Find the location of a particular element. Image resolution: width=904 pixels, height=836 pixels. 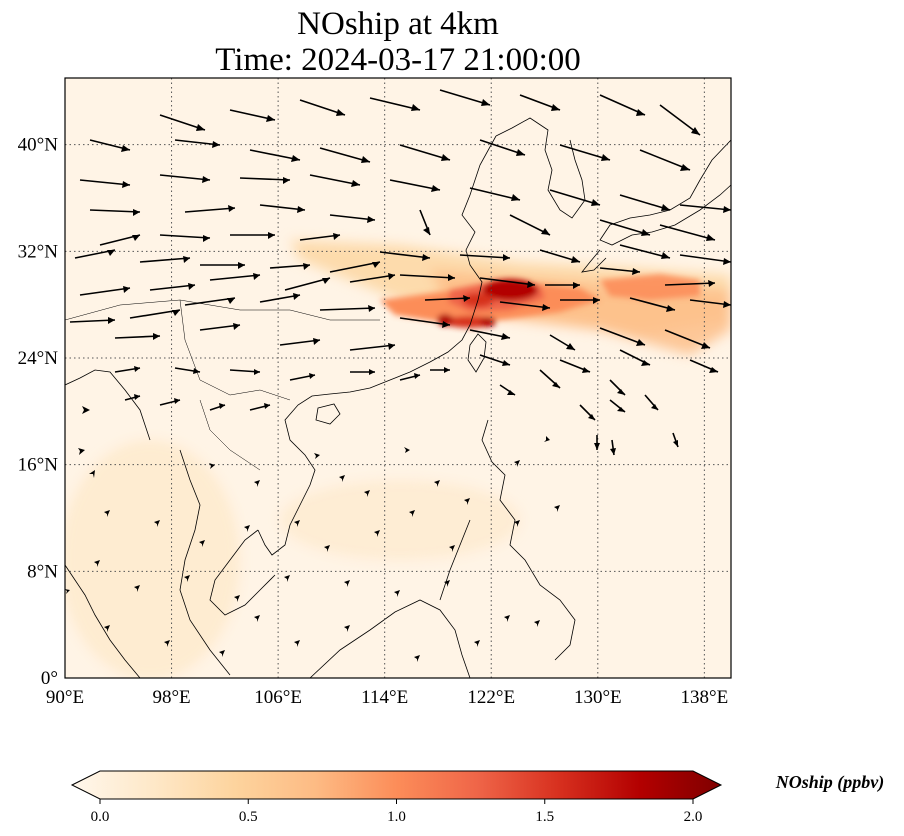

y-tick-label: 32°N is located at coordinates (38, 251).